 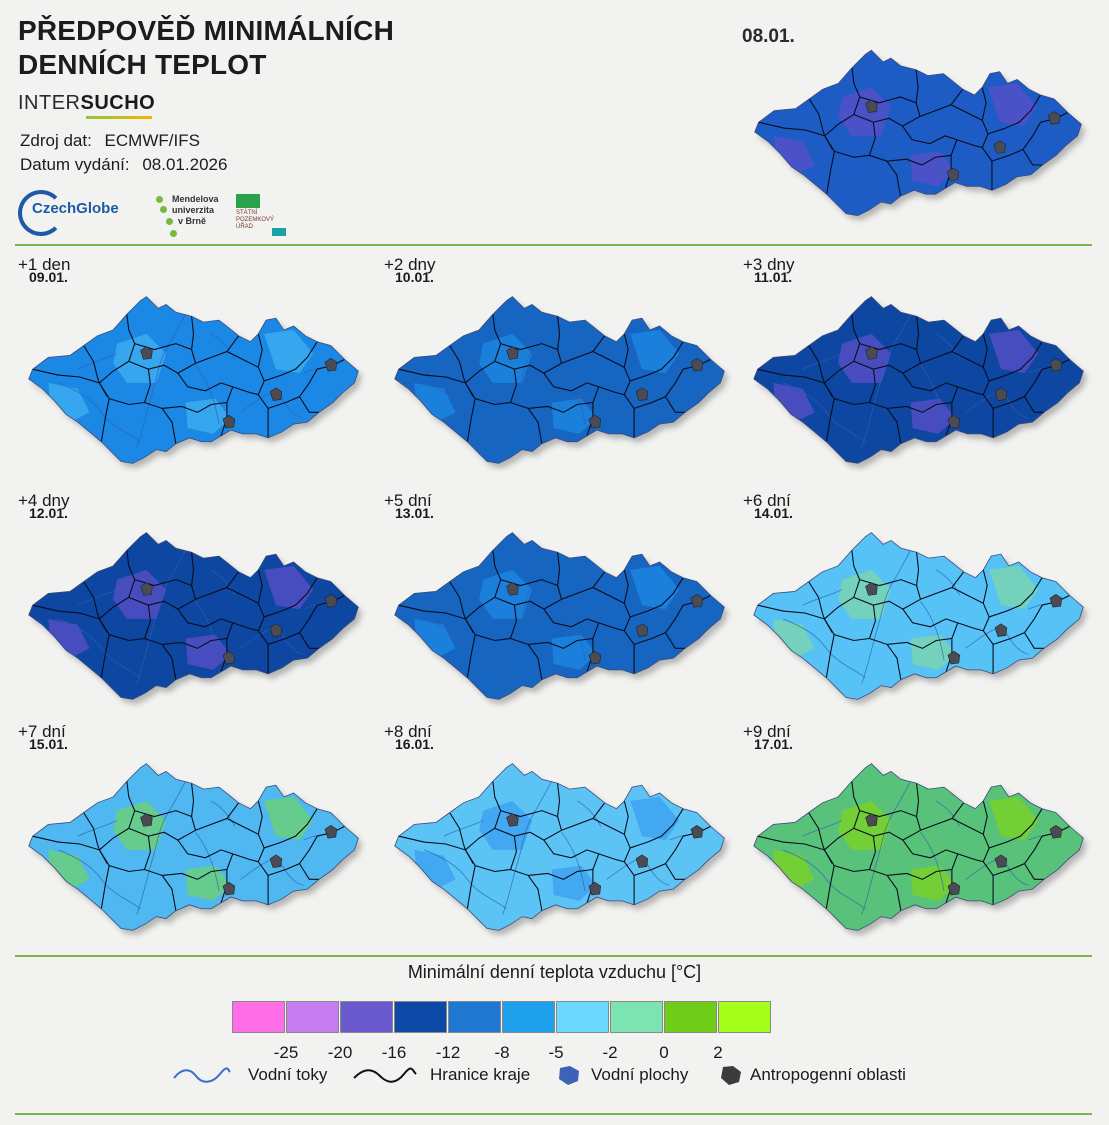 I want to click on current-date: 08.01., so click(x=768, y=36).